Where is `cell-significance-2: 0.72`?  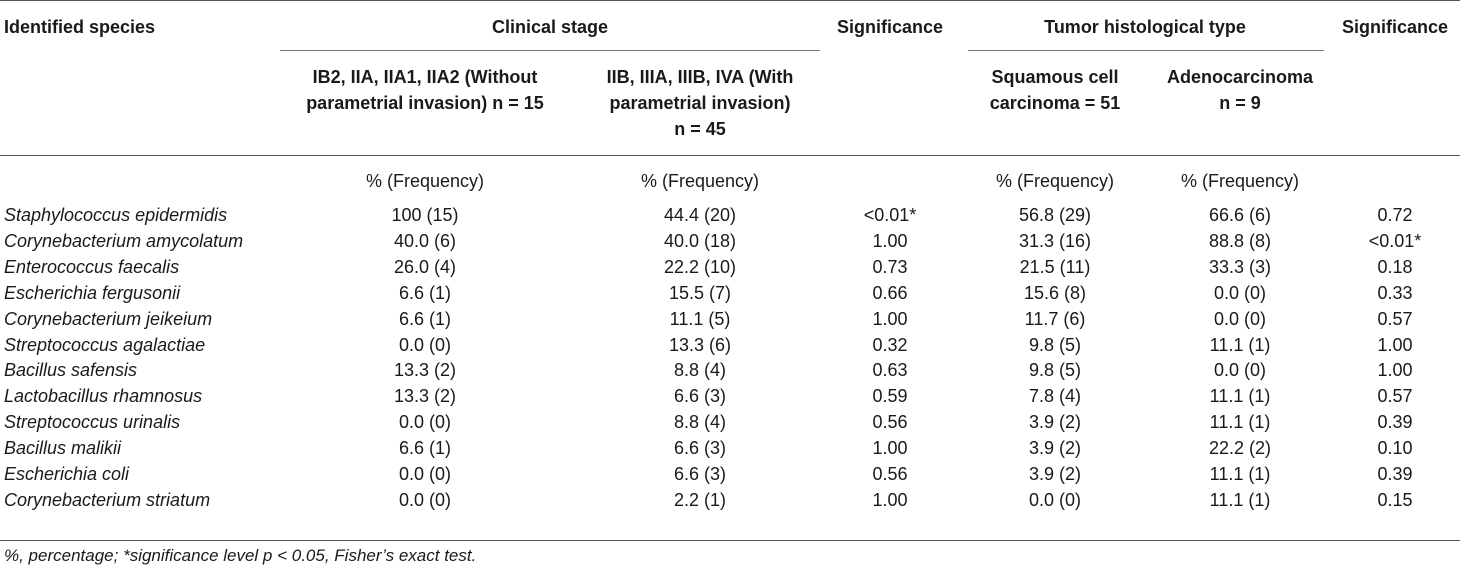
cell-significance-2: 0.72 is located at coordinates (1395, 215).